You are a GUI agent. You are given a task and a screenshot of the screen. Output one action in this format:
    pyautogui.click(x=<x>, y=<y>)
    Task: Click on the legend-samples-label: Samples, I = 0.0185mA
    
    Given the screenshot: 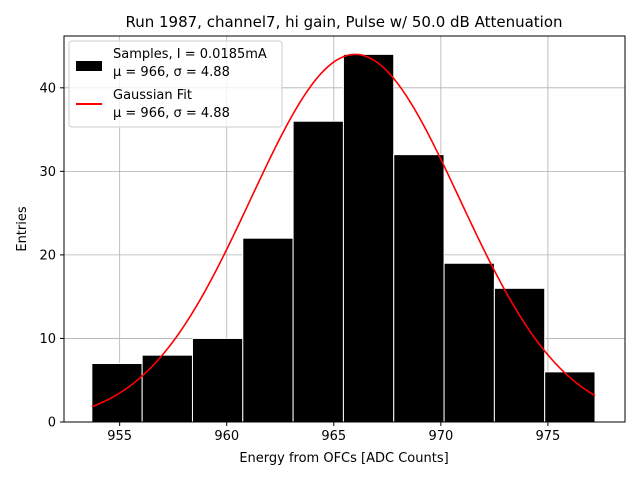 What is the action you would take?
    pyautogui.click(x=190, y=54)
    